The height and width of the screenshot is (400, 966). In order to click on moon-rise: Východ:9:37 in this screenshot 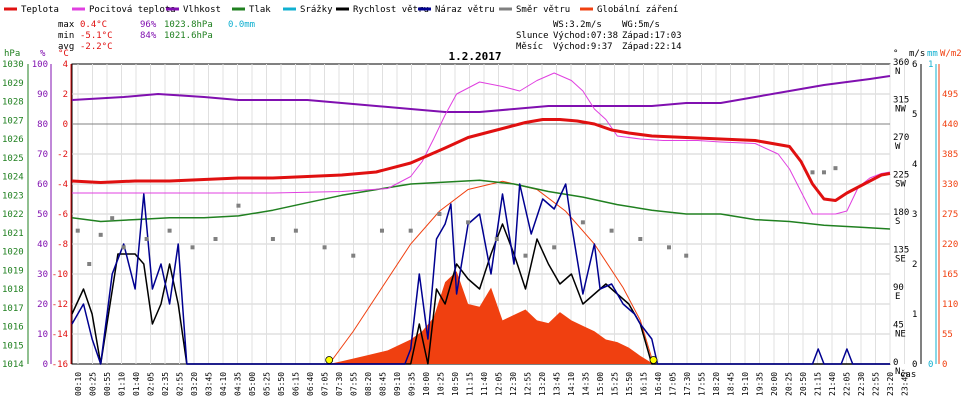, I will do `click(583, 47)`.